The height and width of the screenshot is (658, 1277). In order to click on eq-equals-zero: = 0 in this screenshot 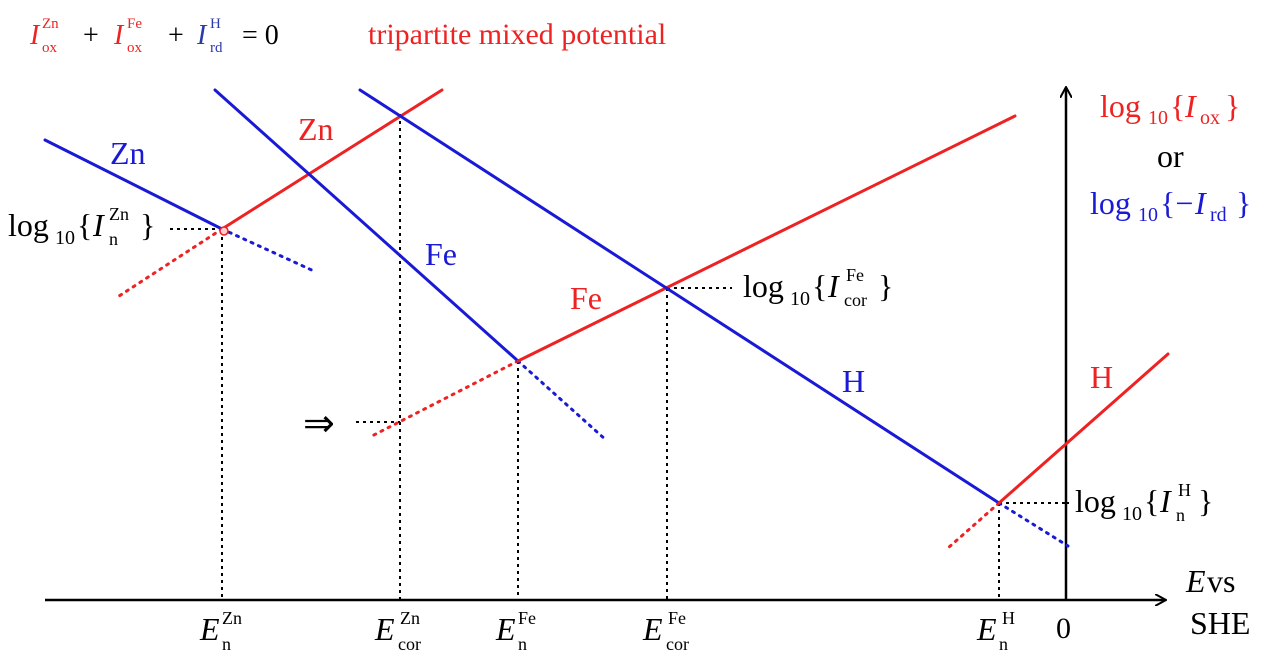, I will do `click(260, 35)`.